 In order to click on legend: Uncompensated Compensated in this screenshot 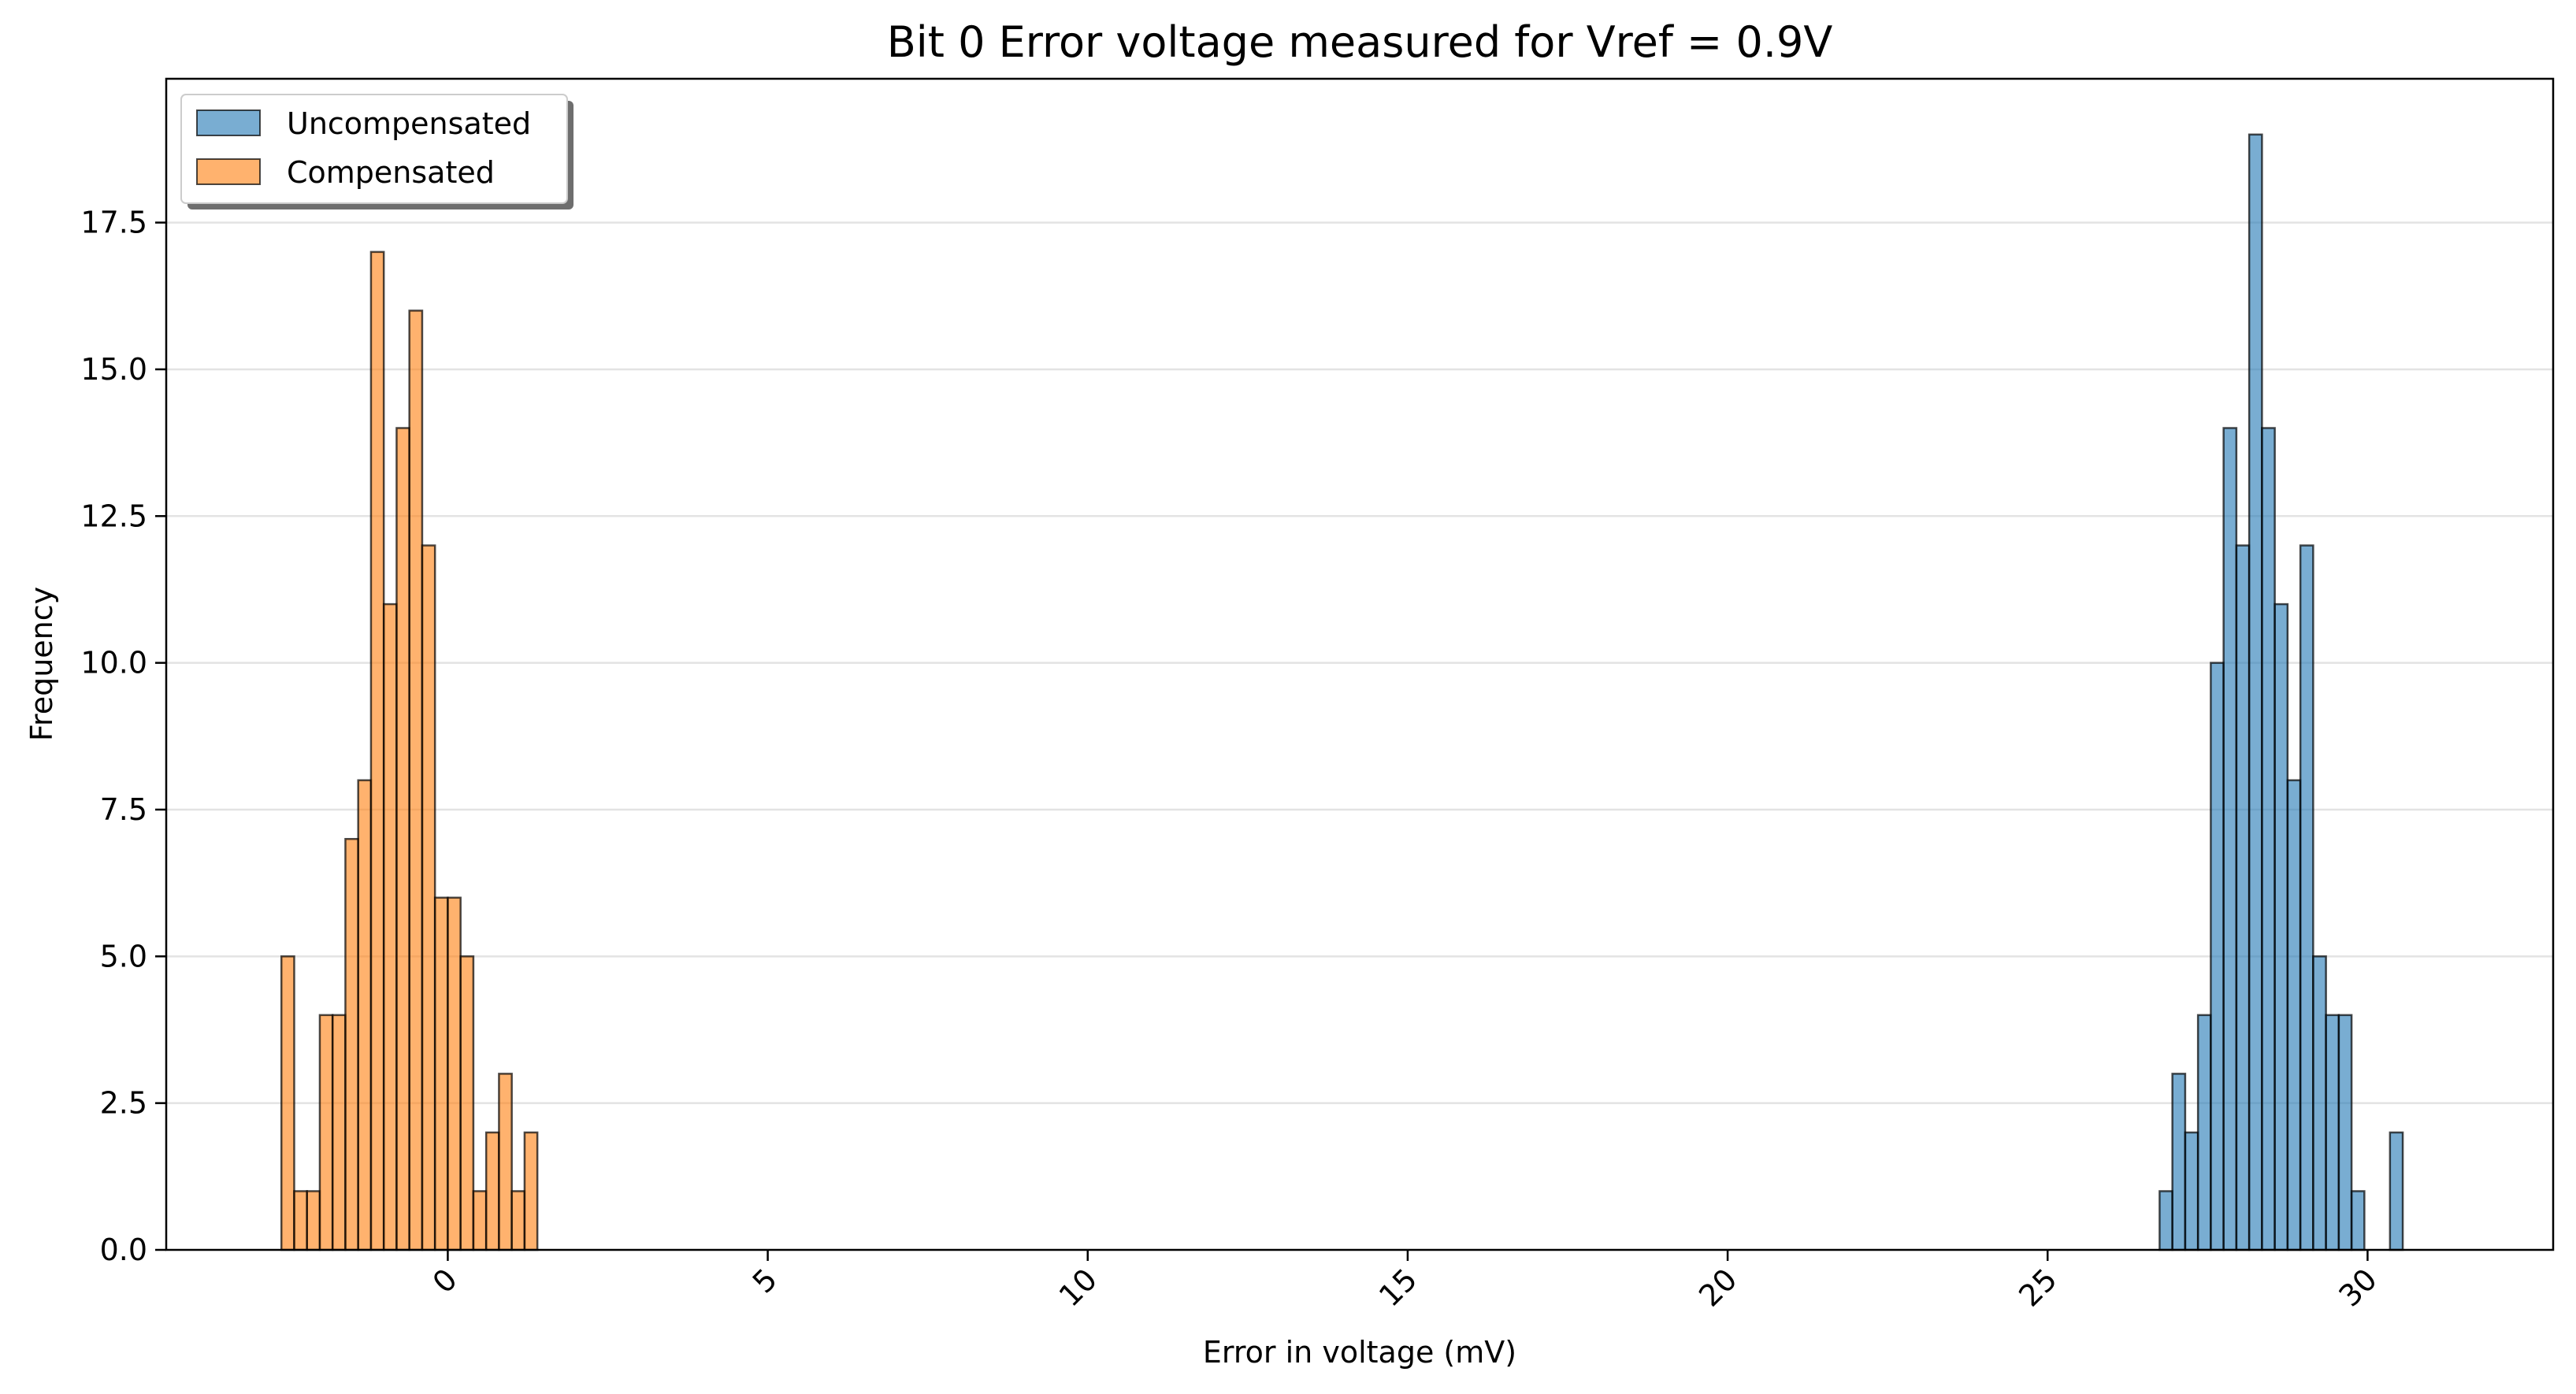, I will do `click(376, 151)`.